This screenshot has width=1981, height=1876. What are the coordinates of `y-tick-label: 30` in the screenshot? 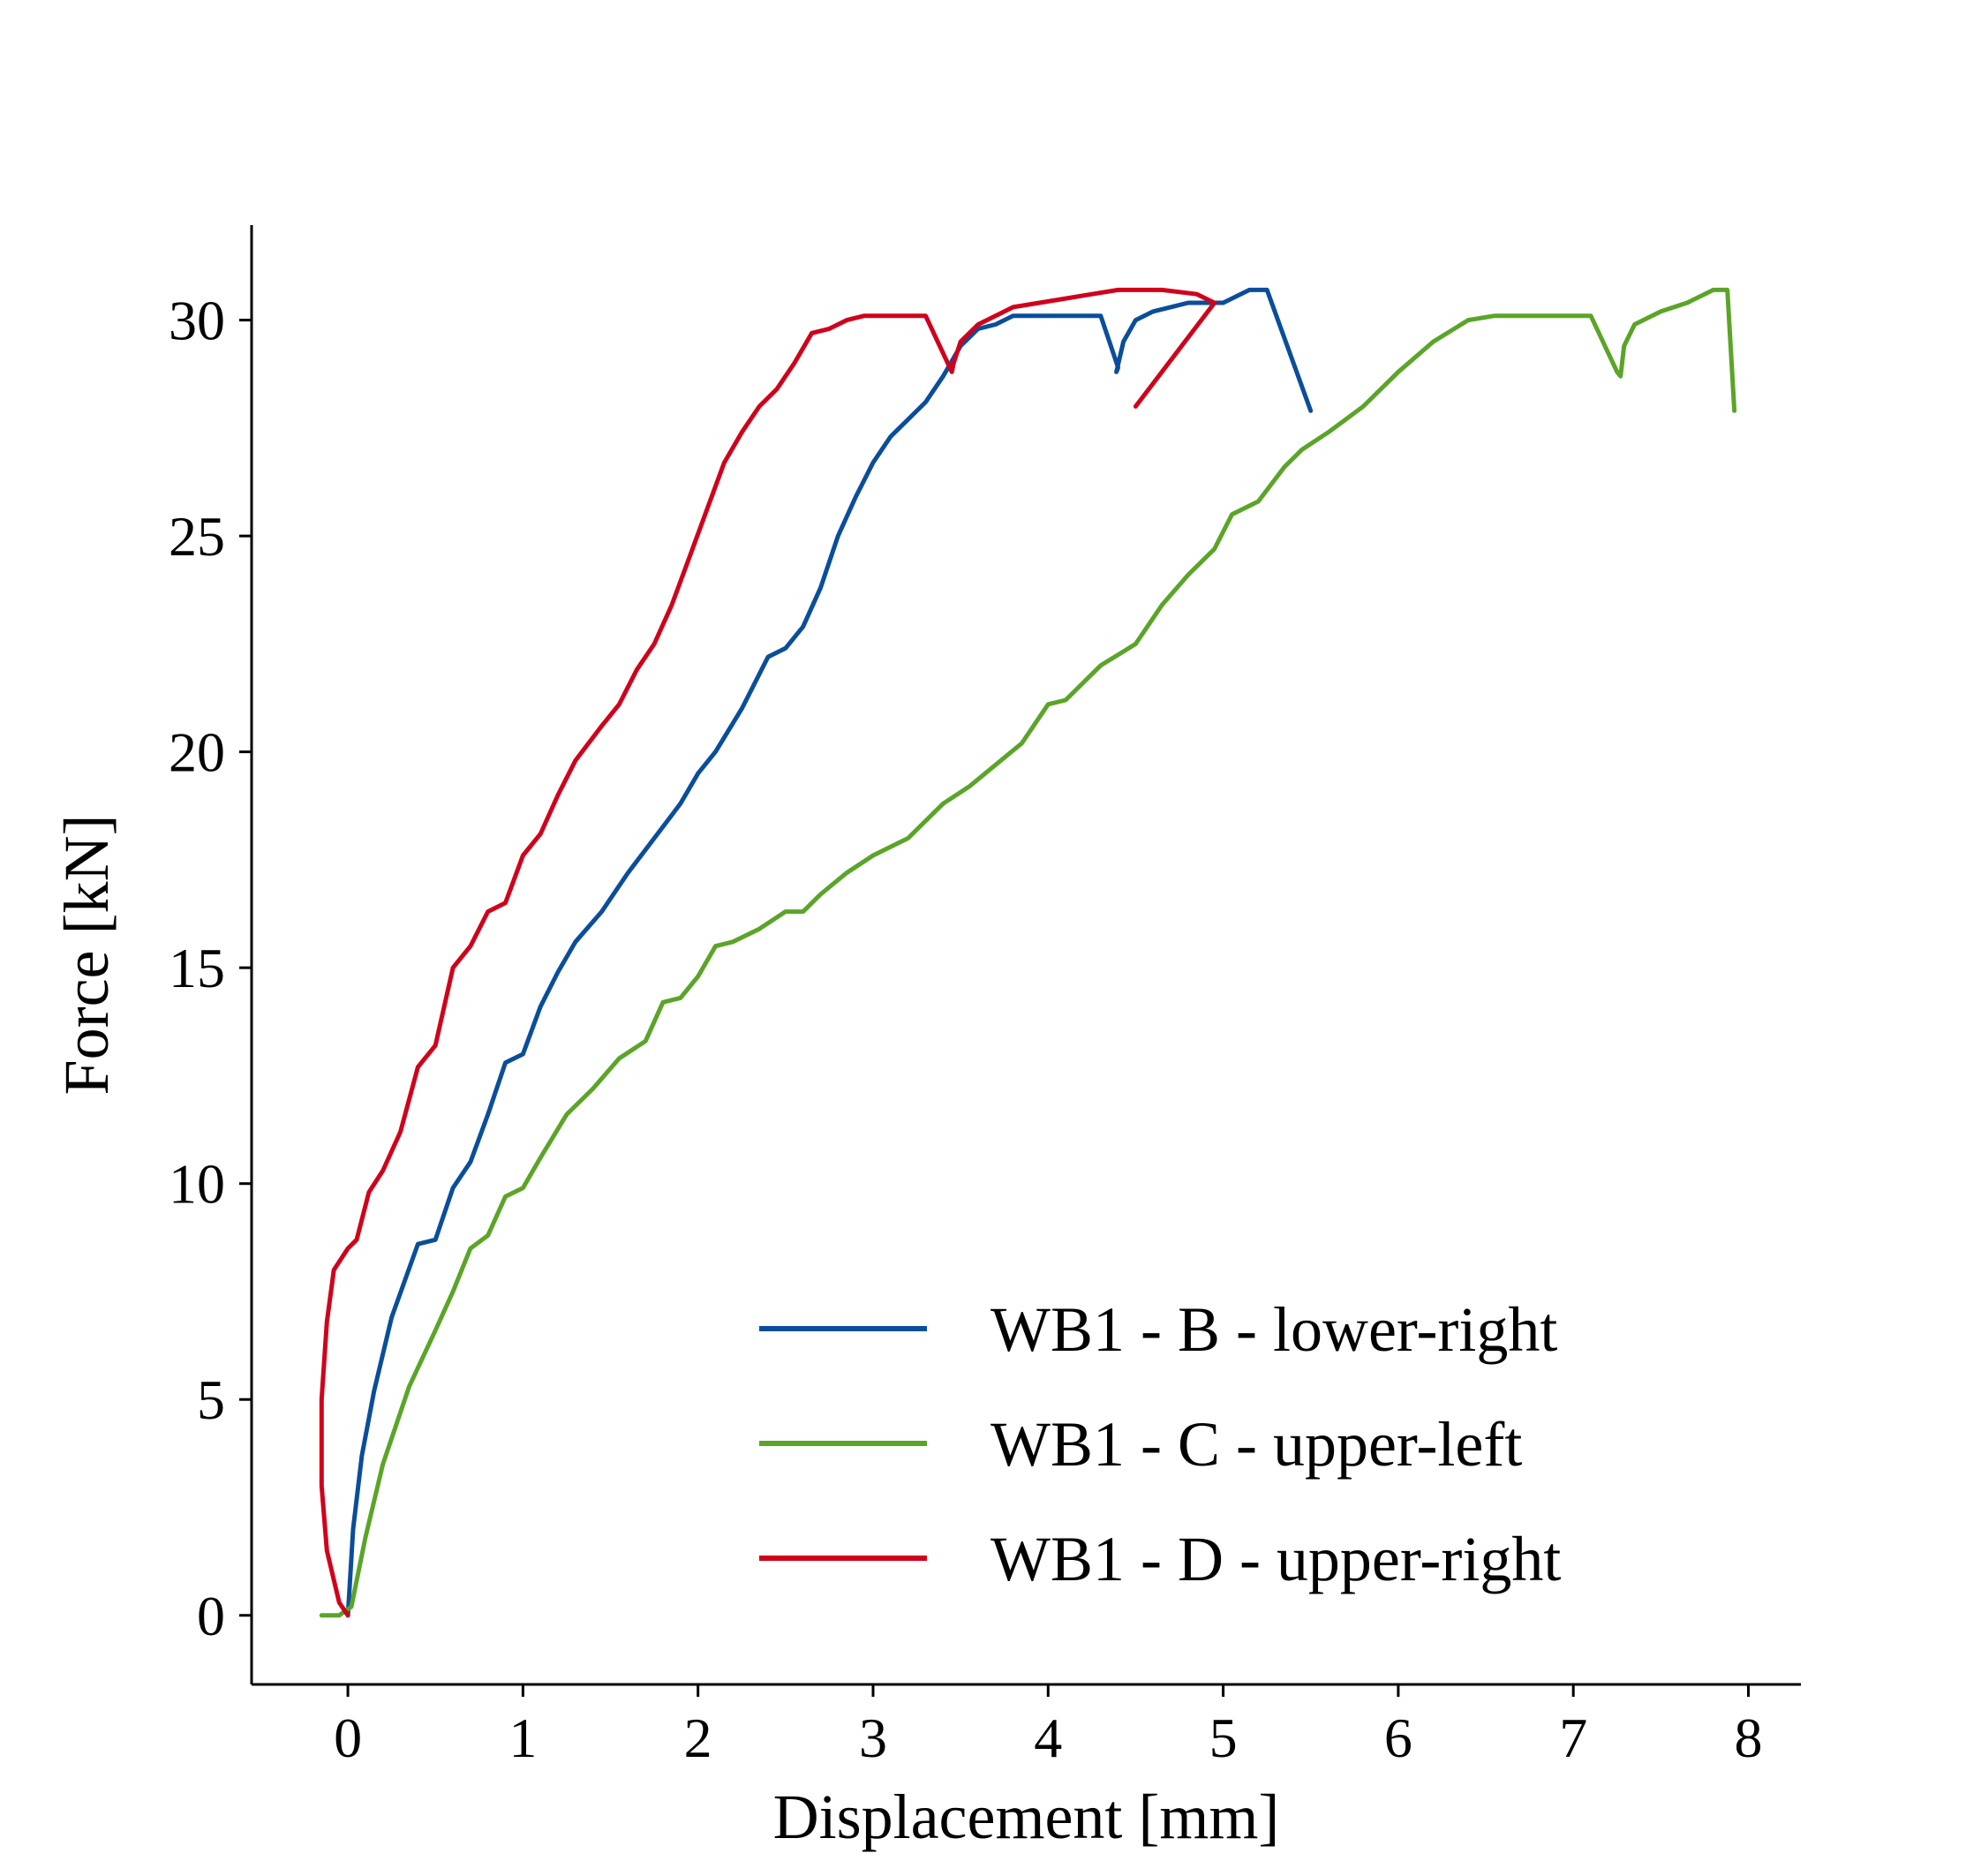 It's located at (197, 321).